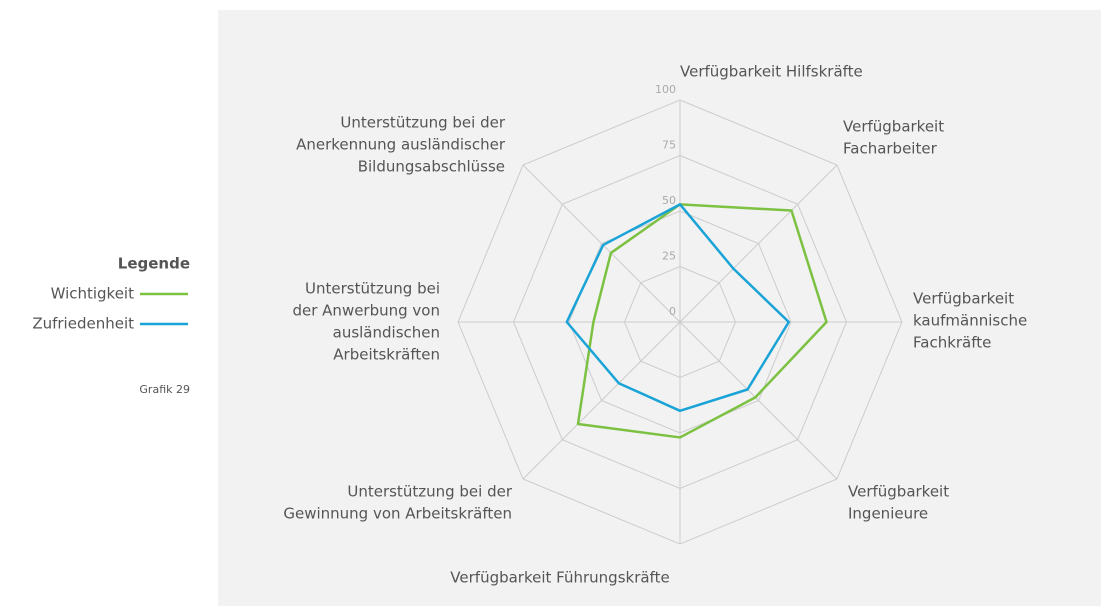  I want to click on r-tick-label: 0, so click(672, 311).